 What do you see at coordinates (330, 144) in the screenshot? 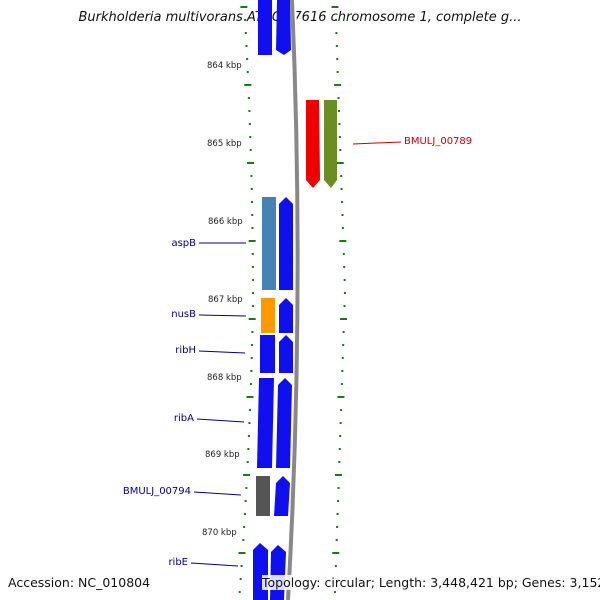
I see `gene-olive` at bounding box center [330, 144].